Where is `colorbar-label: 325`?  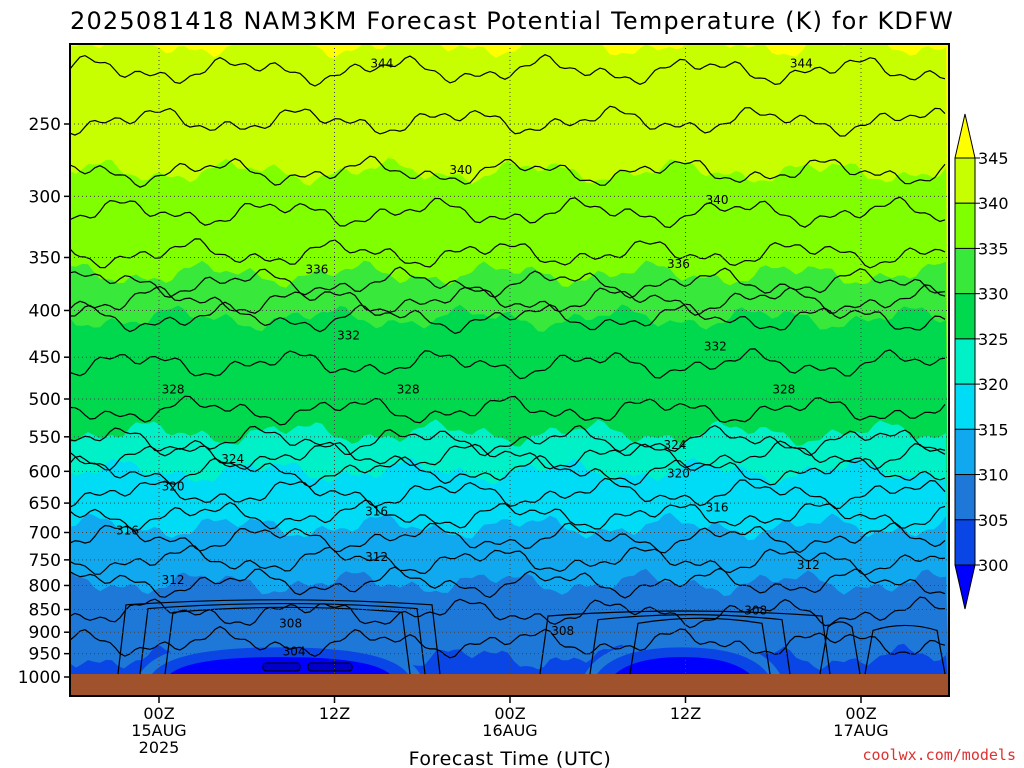
colorbar-label: 325 is located at coordinates (993, 339).